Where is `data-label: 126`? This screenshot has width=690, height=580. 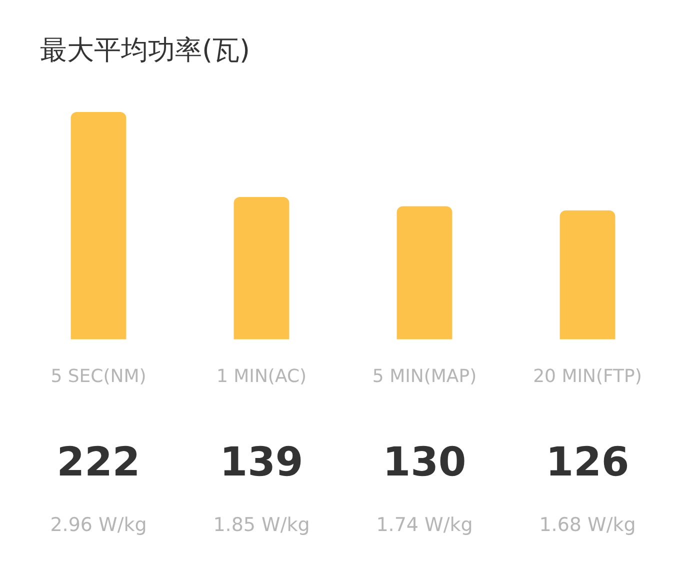 data-label: 126 is located at coordinates (588, 462).